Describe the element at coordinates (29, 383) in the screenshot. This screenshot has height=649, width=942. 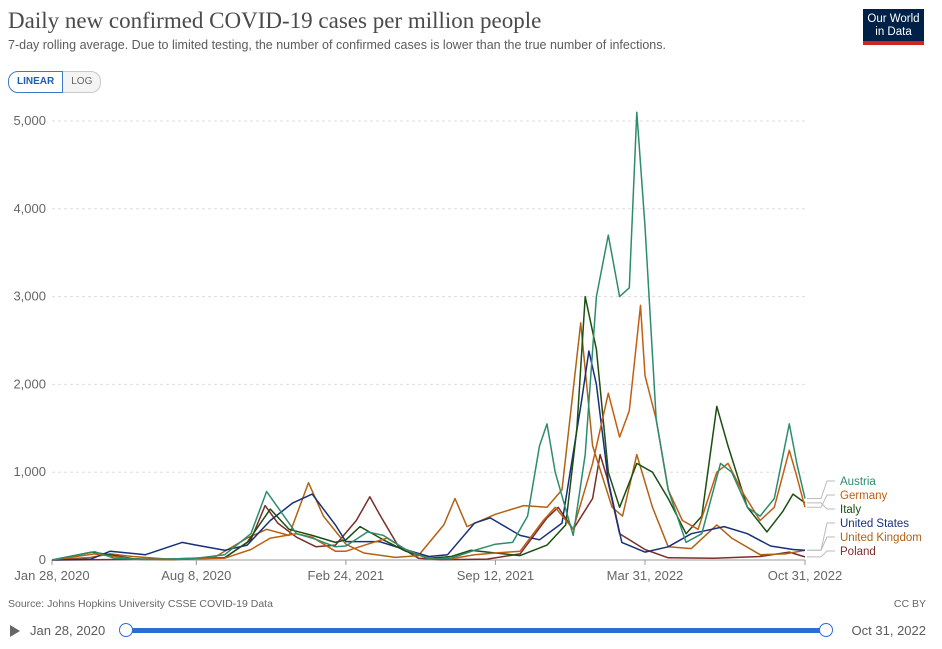
I see `y-tick-label: 2,000` at that location.